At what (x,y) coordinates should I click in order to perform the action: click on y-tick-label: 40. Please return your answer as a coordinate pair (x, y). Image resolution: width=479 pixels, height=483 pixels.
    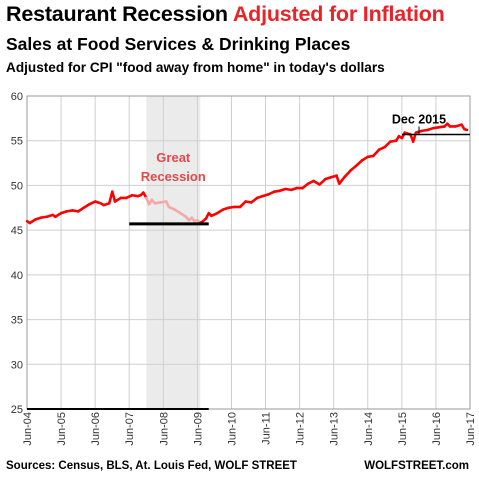
    Looking at the image, I should click on (17, 276).